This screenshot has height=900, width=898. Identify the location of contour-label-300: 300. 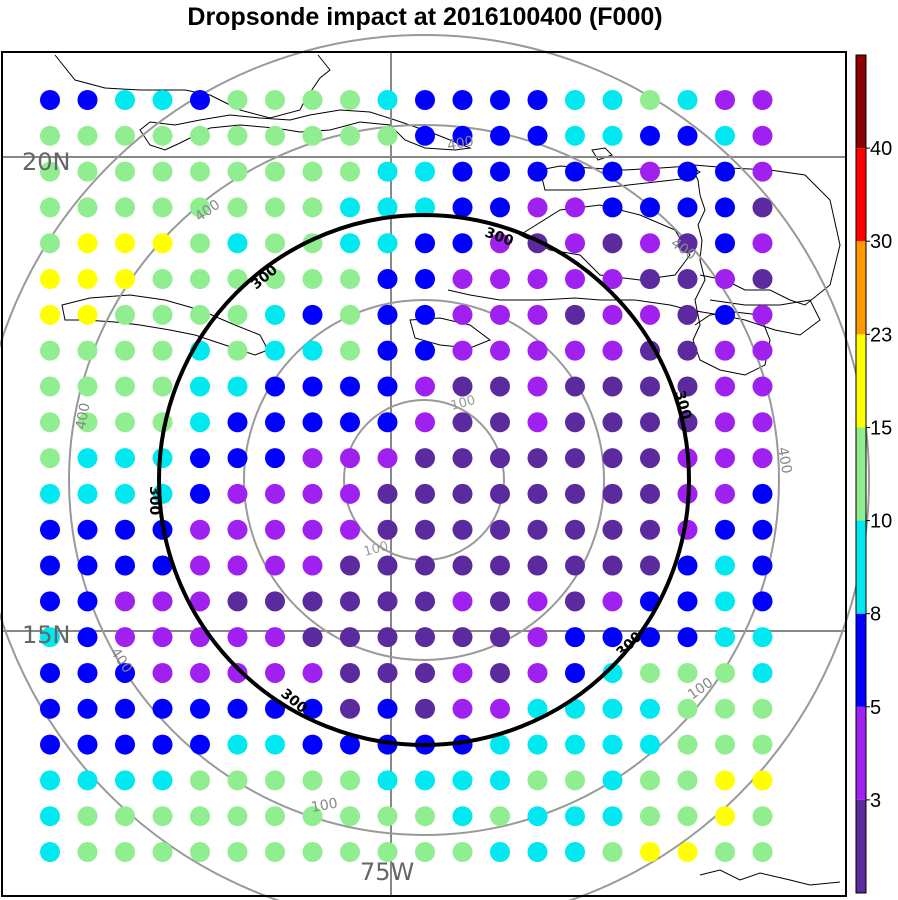
(682, 405).